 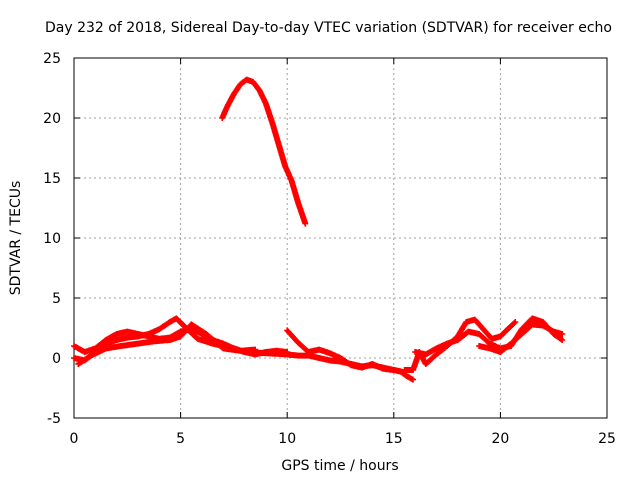 What do you see at coordinates (52, 119) in the screenshot?
I see `y-tick-label: 20` at bounding box center [52, 119].